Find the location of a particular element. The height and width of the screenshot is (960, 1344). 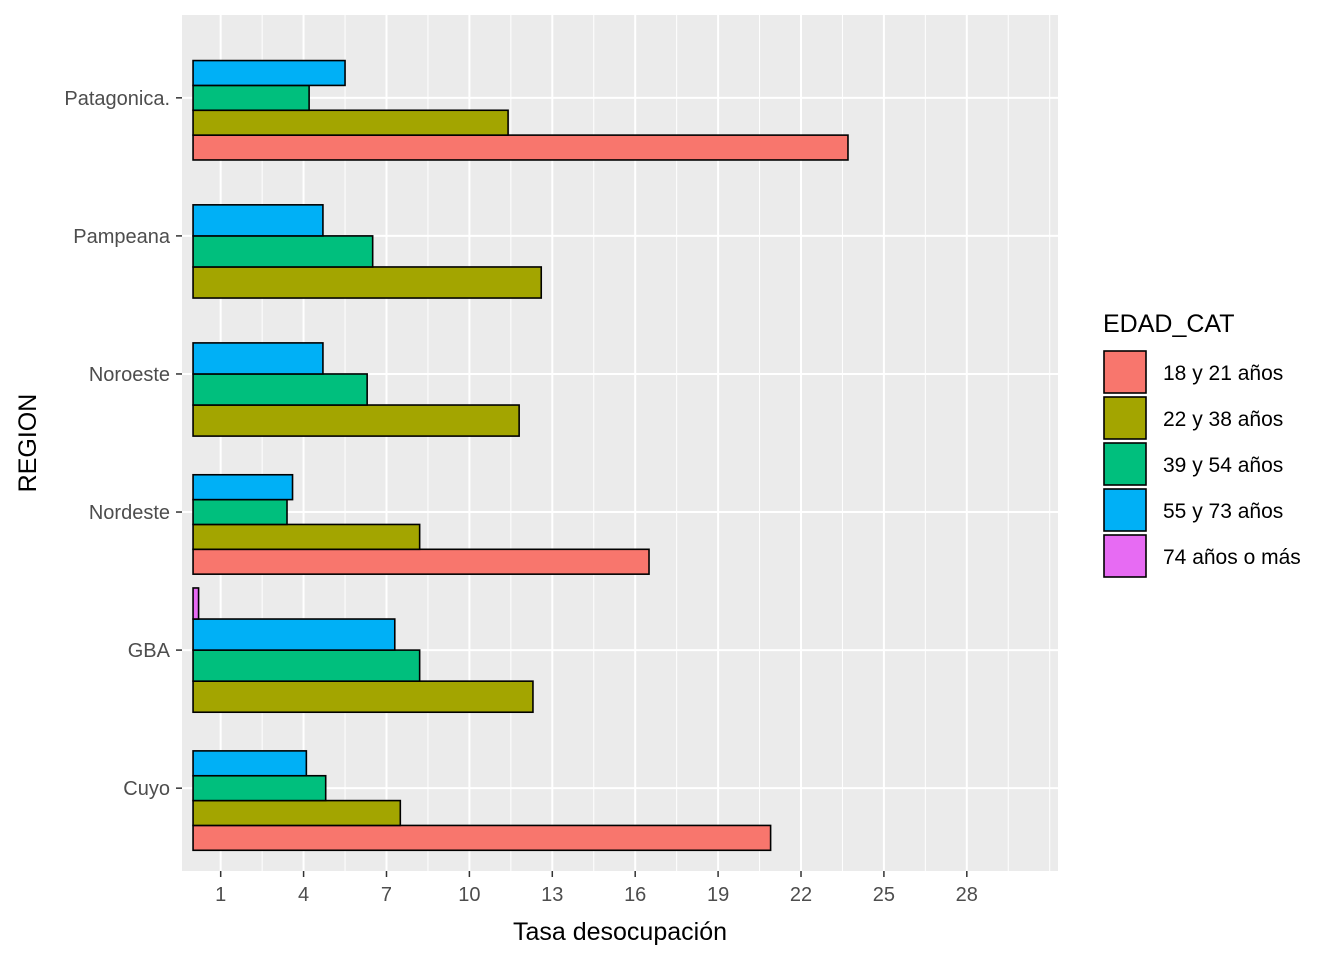

legend-label: 74 años o más is located at coordinates (1232, 557).